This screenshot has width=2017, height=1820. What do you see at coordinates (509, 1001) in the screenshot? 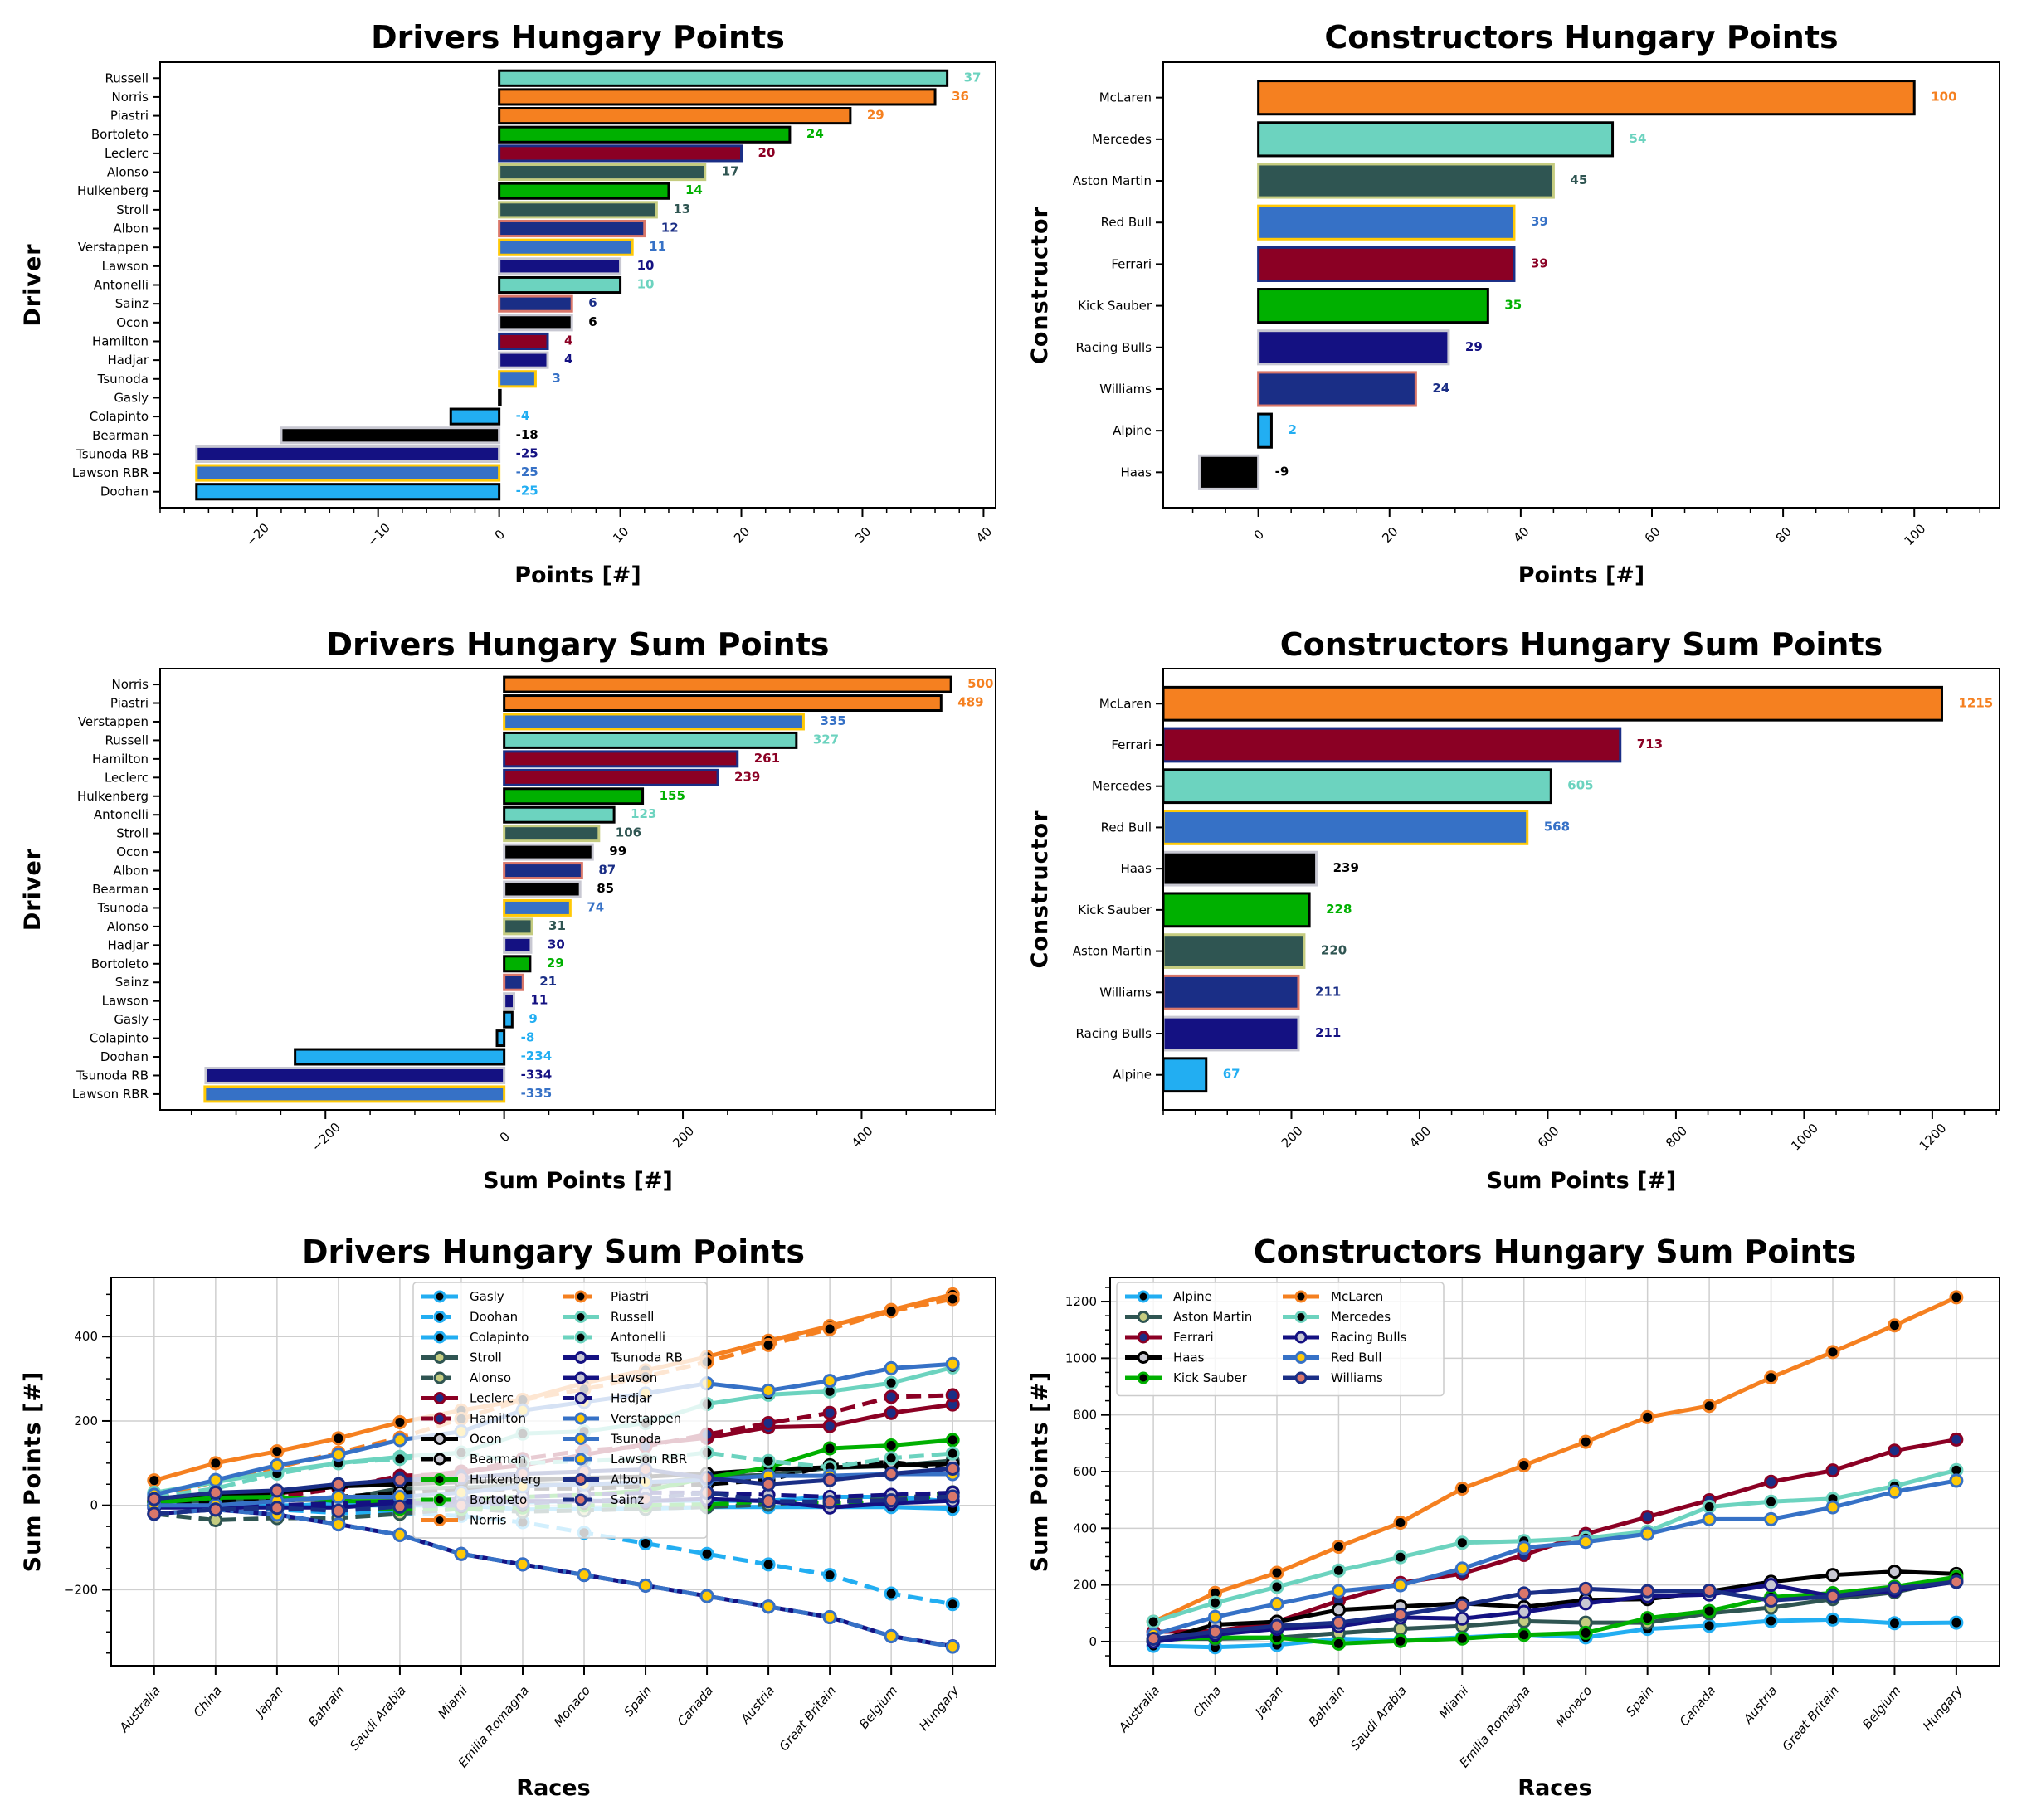
I see `bar-lawson` at bounding box center [509, 1001].